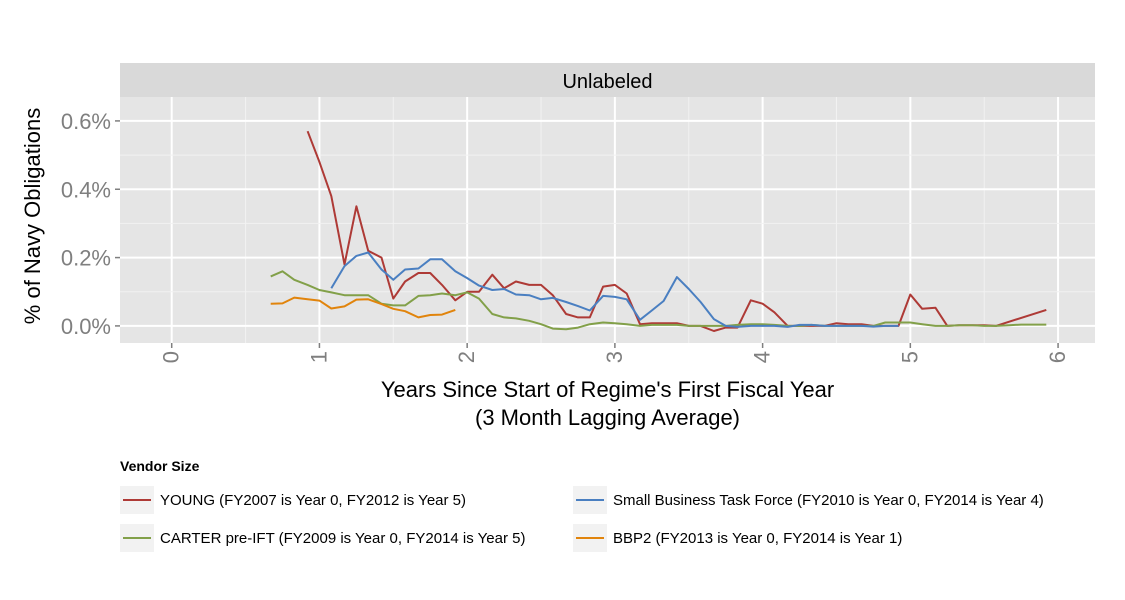 This screenshot has width=1125, height=600. What do you see at coordinates (86, 189) in the screenshot?
I see `y-tick-label: 0.4%` at bounding box center [86, 189].